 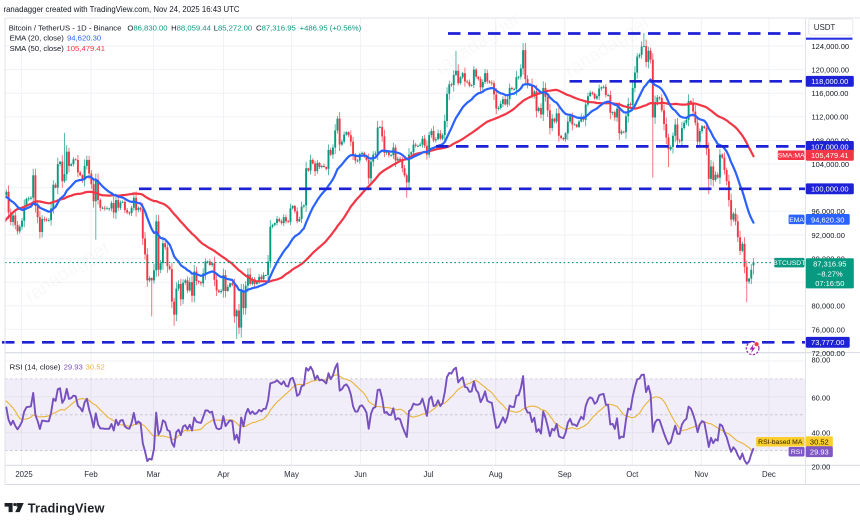 I want to click on svg-text: 94,620.30, so click(x=827, y=219).